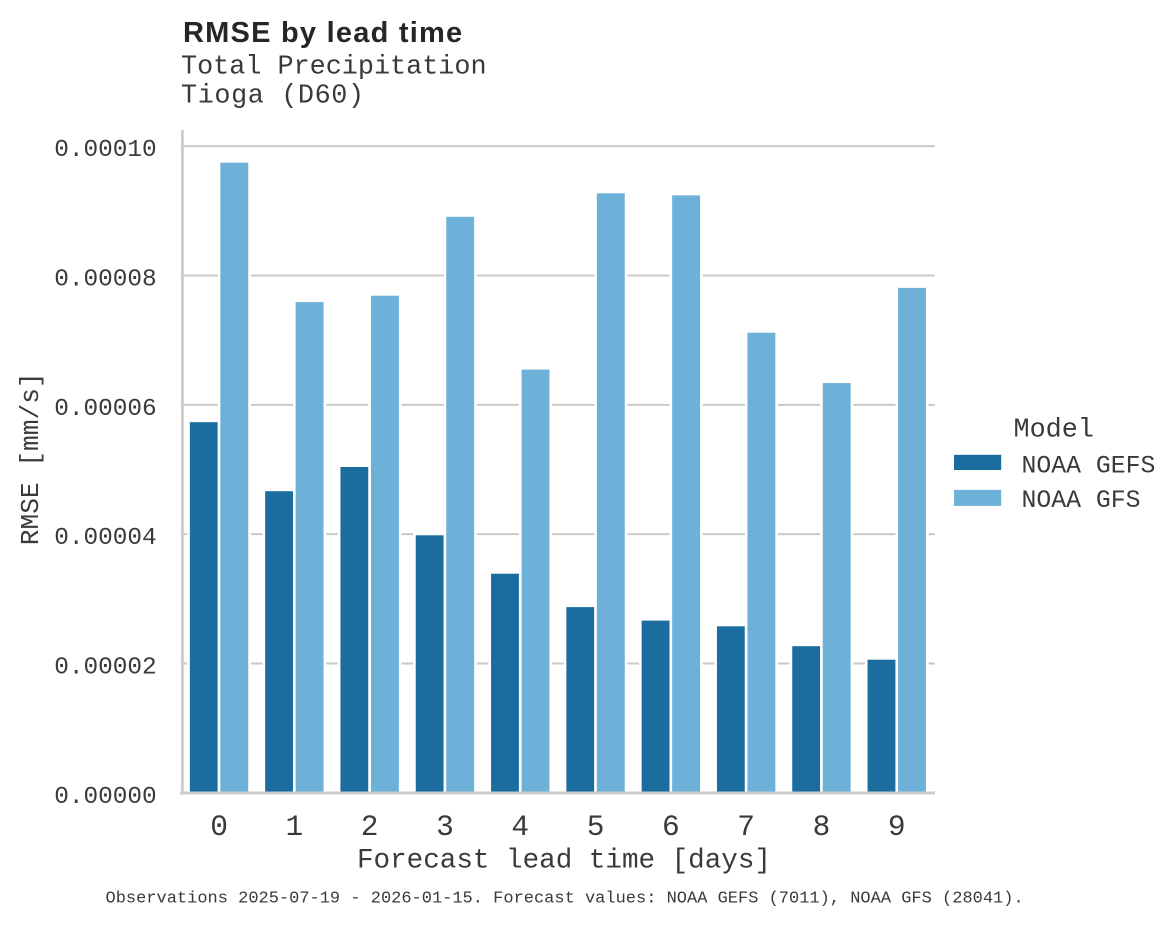  What do you see at coordinates (323, 33) in the screenshot?
I see `svg-text: RMSE by lead time` at bounding box center [323, 33].